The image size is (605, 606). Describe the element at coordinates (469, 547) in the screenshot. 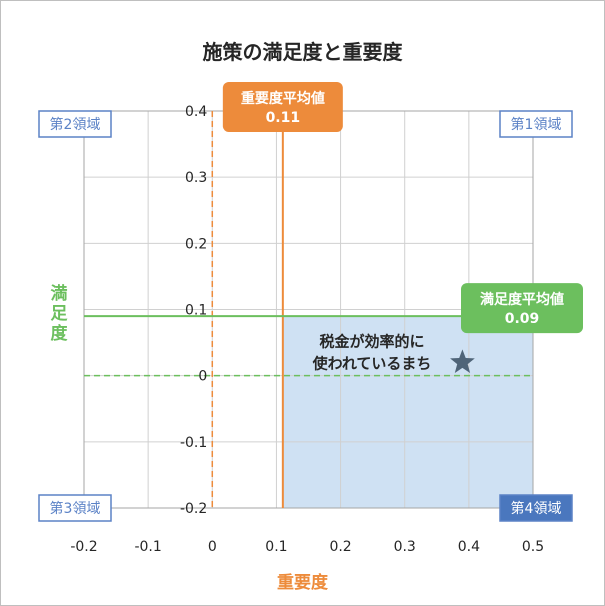

I see `x-tick-label-6: 0.4` at that location.